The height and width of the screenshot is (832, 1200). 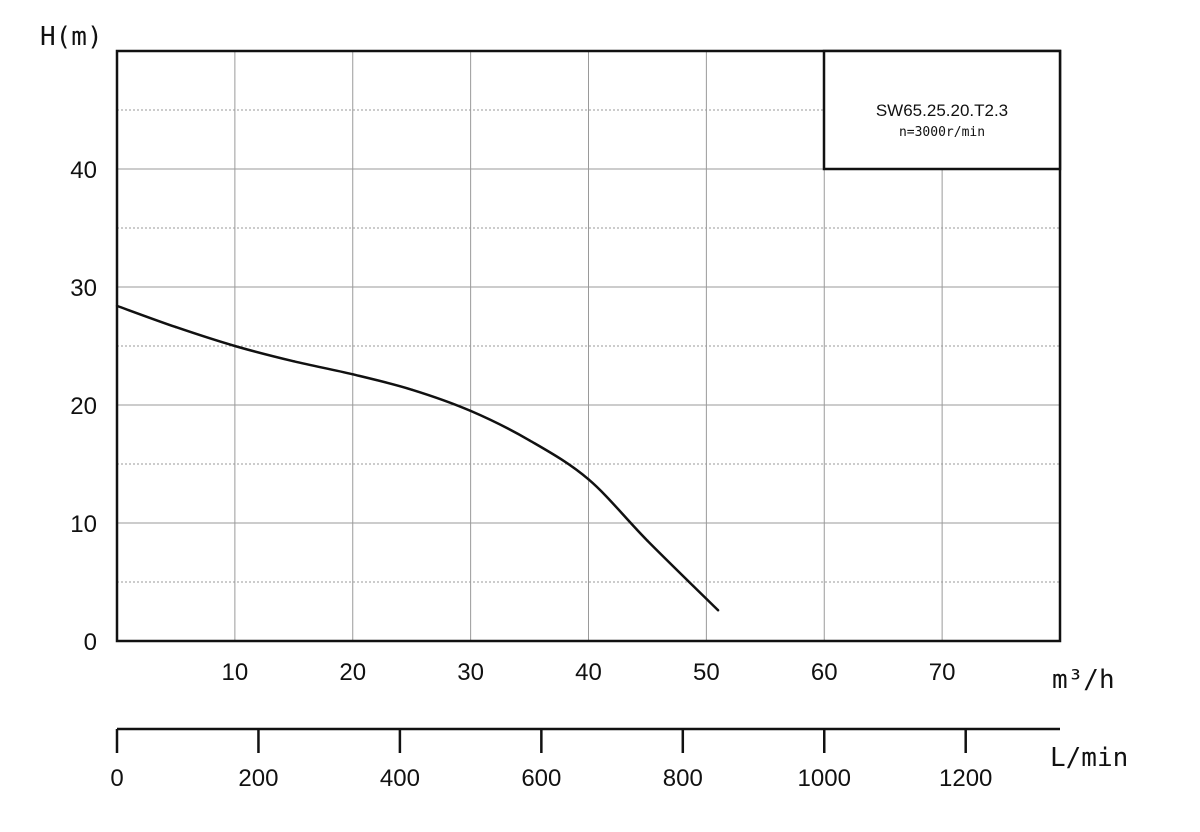 I want to click on x-tick-labels: 10 20 30 40 50 60 70, so click(x=589, y=672).